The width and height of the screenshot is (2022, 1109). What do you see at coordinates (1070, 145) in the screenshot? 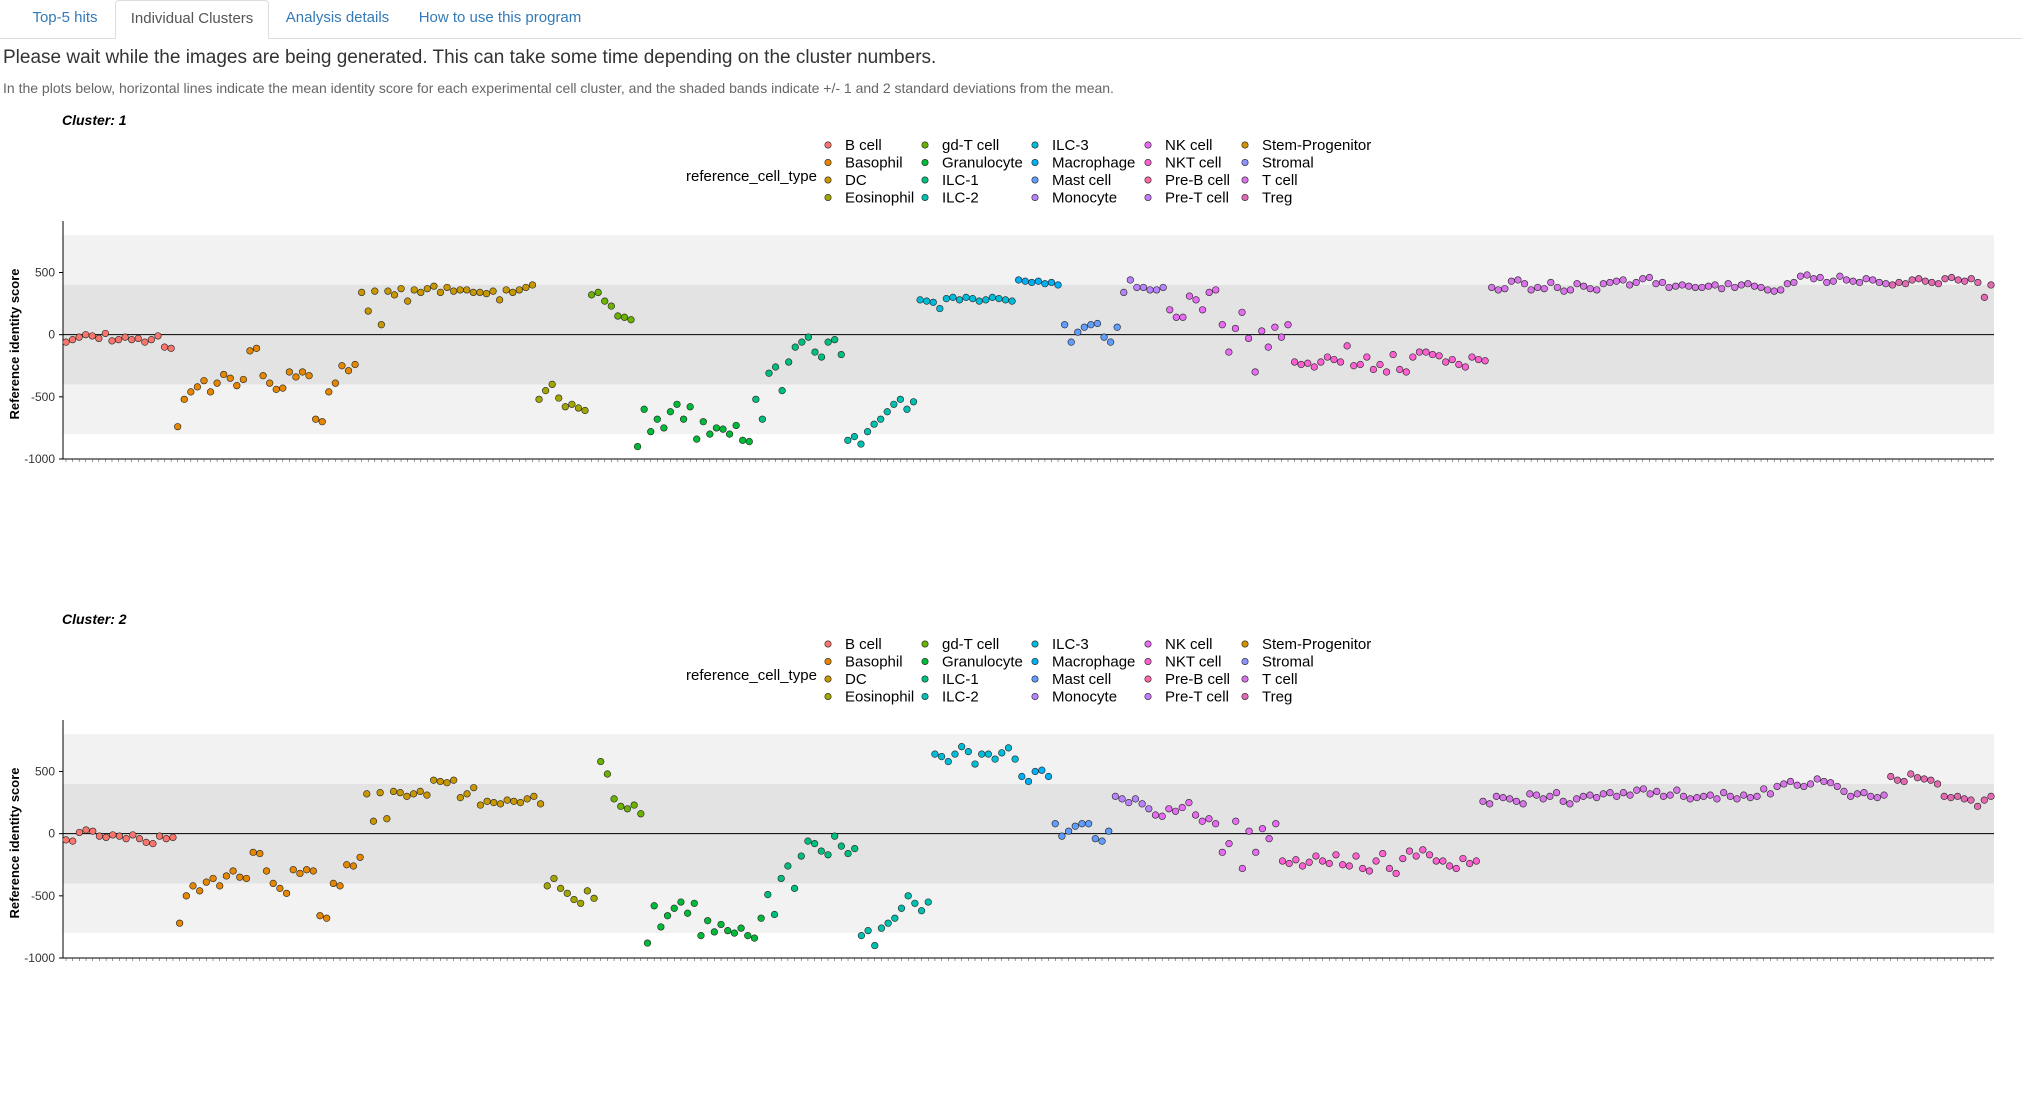
I see `legend-label: ILC-3` at bounding box center [1070, 145].